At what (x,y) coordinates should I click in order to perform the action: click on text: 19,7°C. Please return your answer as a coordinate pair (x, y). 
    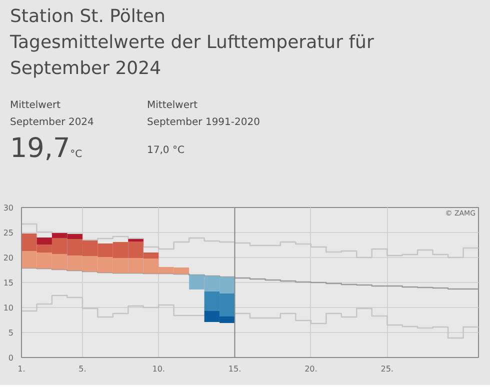
    Looking at the image, I should click on (46, 148).